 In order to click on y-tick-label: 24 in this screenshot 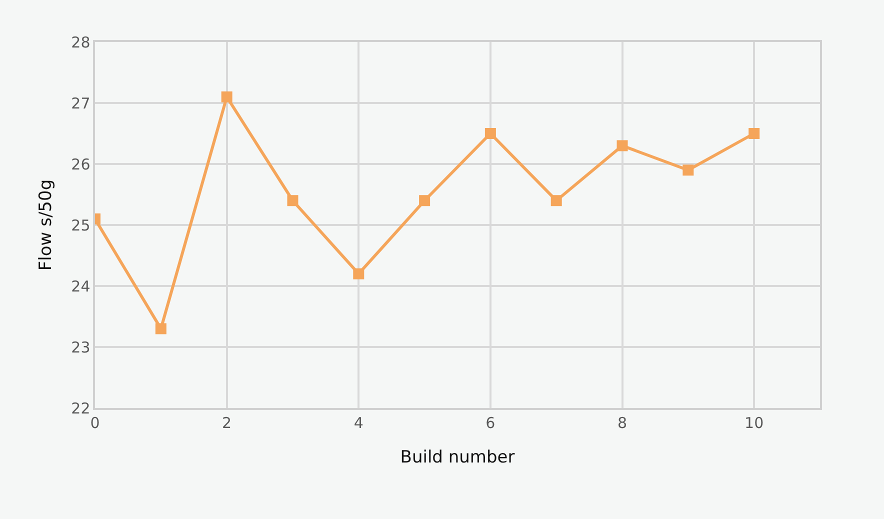, I will do `click(80, 286)`.